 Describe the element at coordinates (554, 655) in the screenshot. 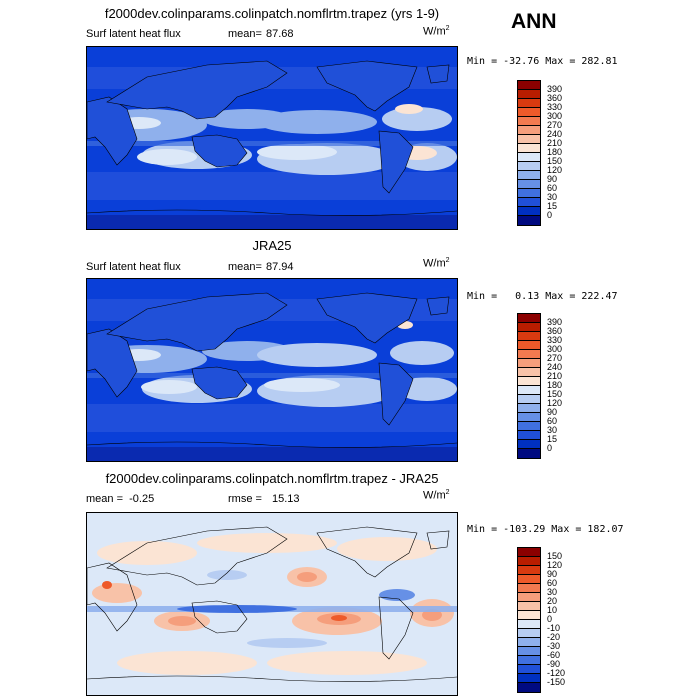

I see `colorbar-tick-label: -60` at that location.